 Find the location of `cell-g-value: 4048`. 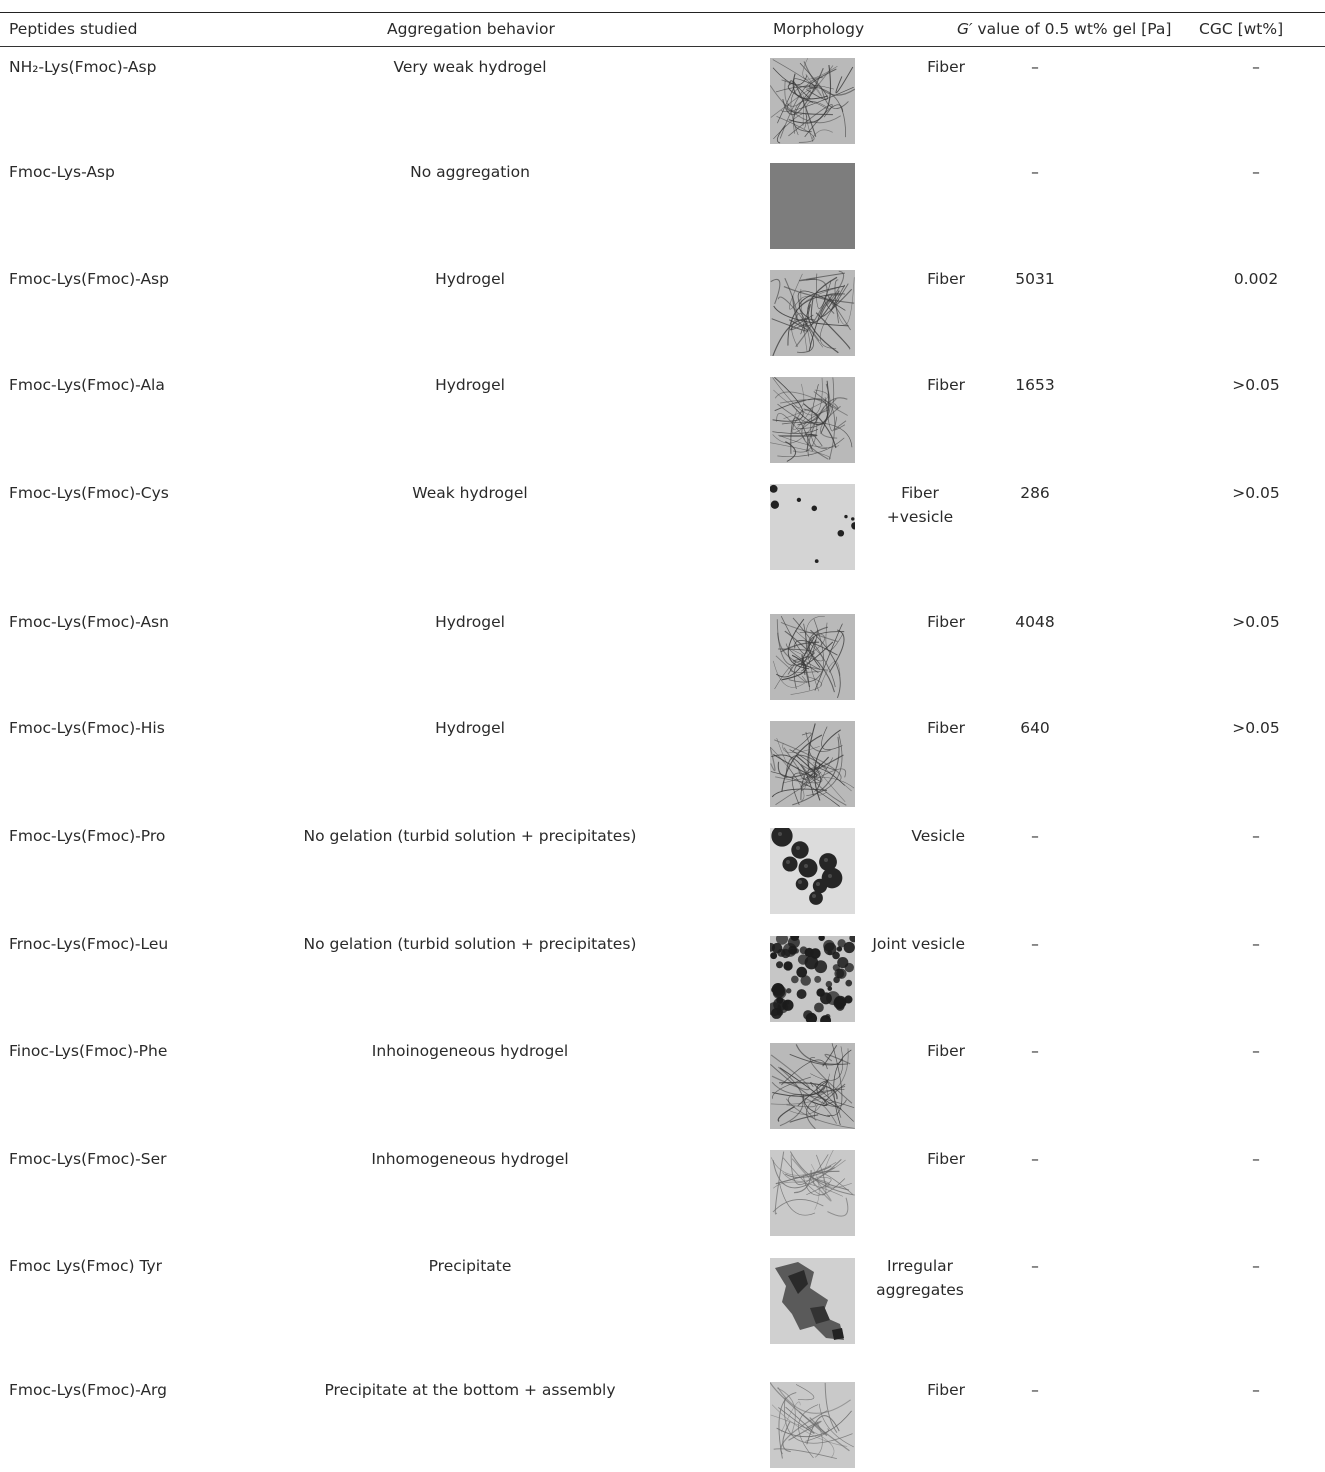

cell-g-value: 4048 is located at coordinates (1035, 622).